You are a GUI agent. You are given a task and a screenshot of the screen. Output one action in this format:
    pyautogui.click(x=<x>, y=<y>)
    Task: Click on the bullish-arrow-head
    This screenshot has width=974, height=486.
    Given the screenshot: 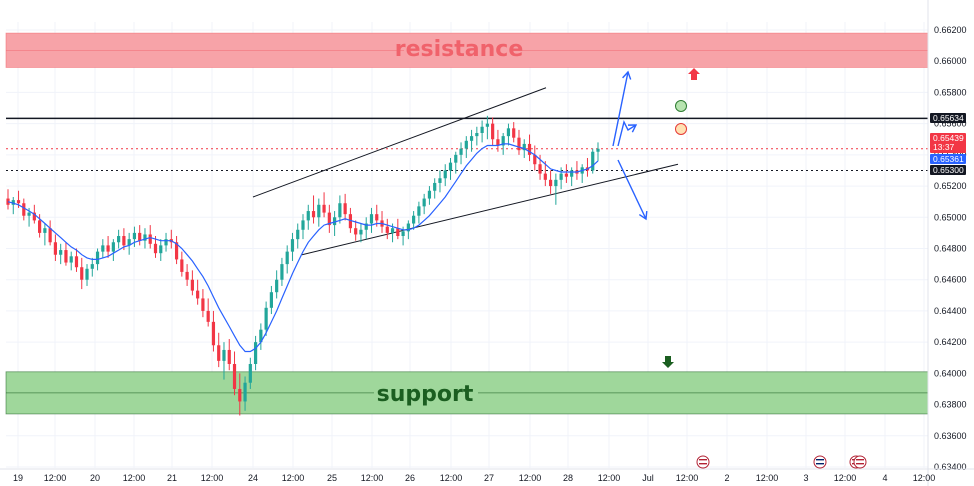 What is the action you would take?
    pyautogui.click(x=627, y=75)
    